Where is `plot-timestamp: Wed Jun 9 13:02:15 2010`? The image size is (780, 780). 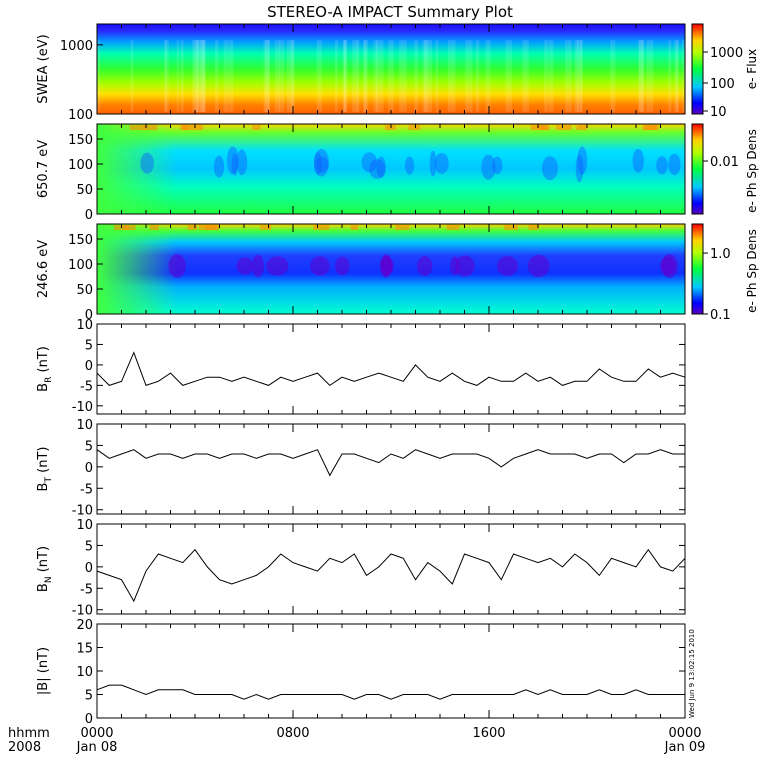 plot-timestamp: Wed Jun 9 13:02:15 2010 is located at coordinates (692, 673).